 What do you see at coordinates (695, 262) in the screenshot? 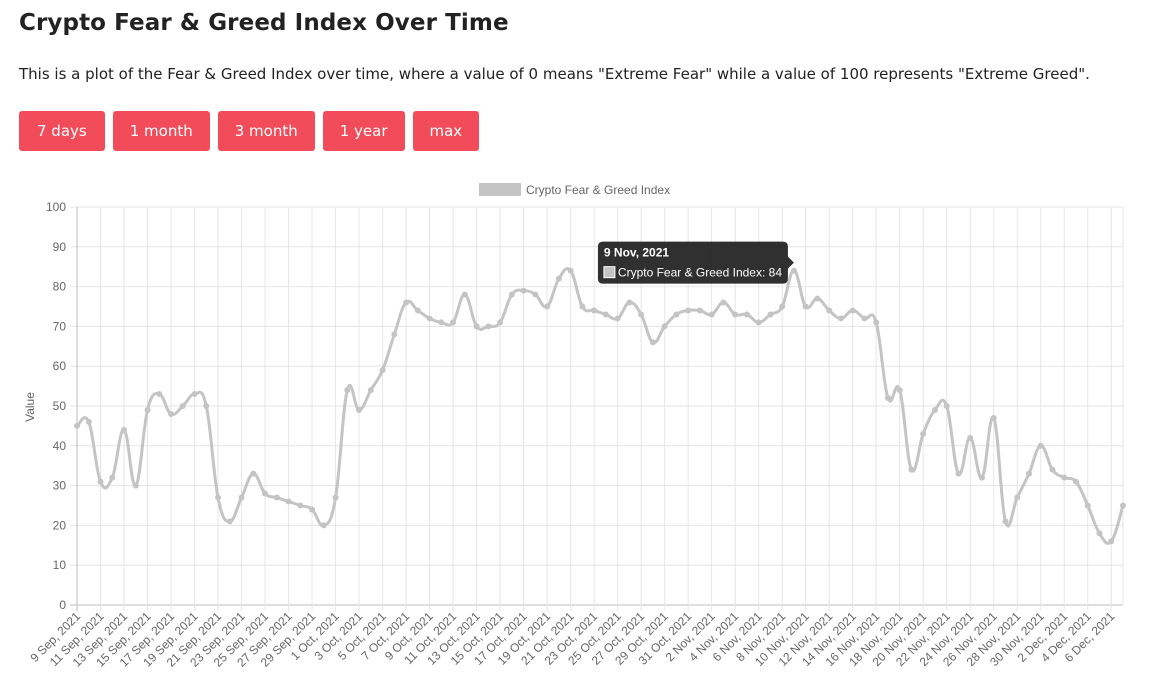
I see `tooltip-background` at bounding box center [695, 262].